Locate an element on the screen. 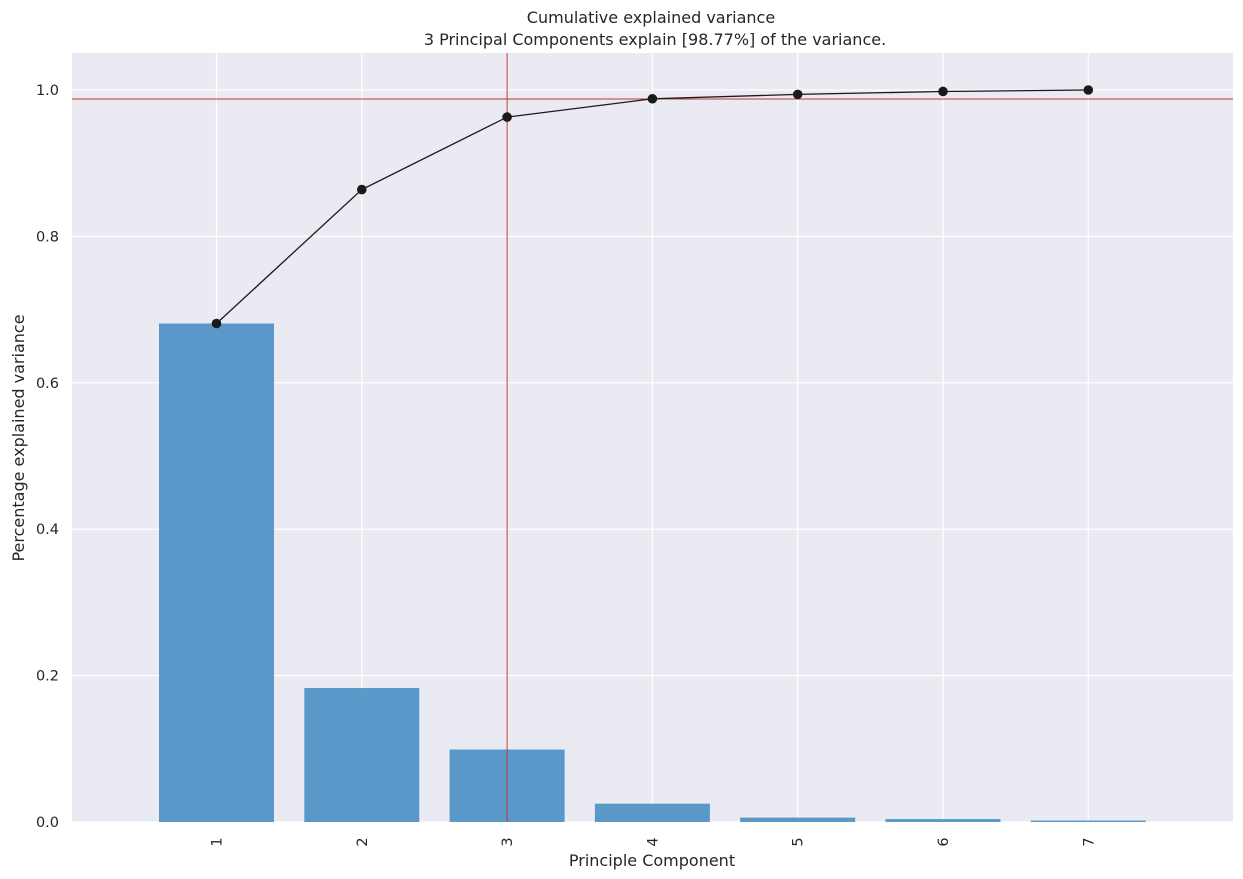 The height and width of the screenshot is (879, 1243). x-tick-label: 4 is located at coordinates (653, 841).